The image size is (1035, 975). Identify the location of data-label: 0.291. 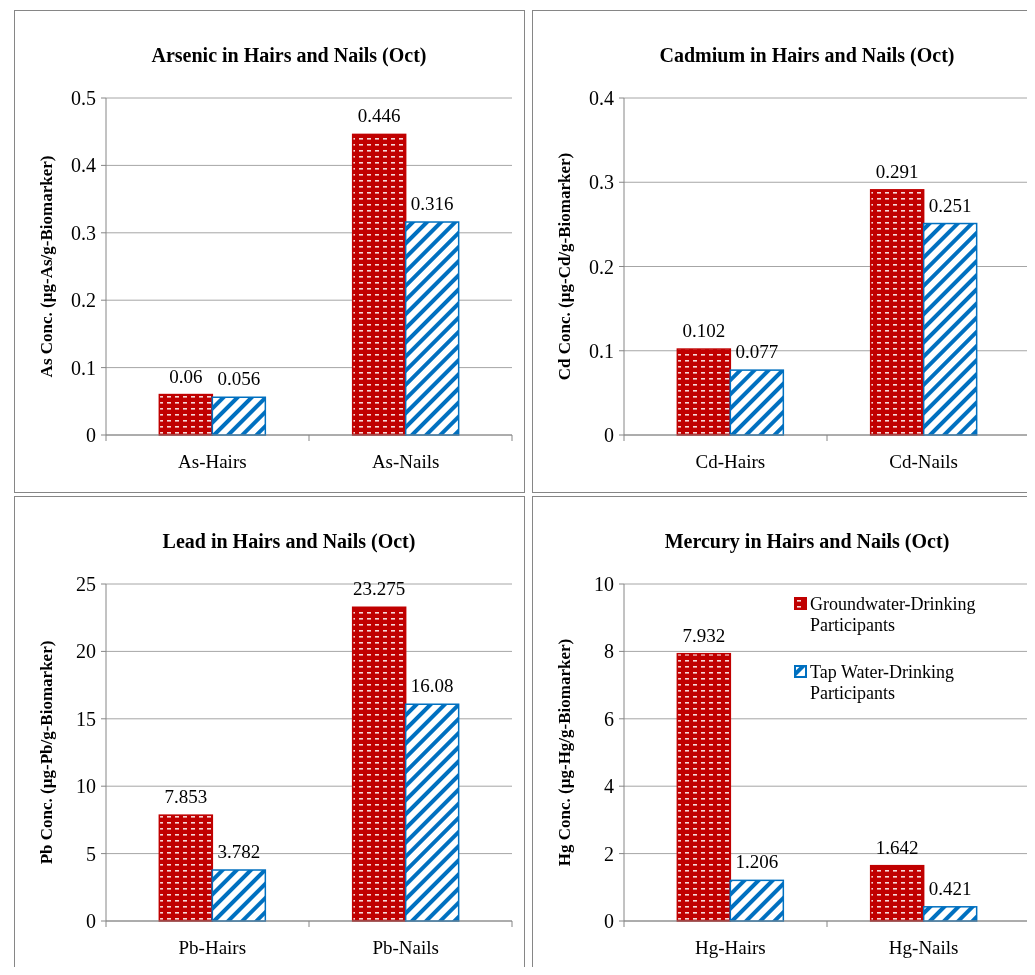
(897, 171).